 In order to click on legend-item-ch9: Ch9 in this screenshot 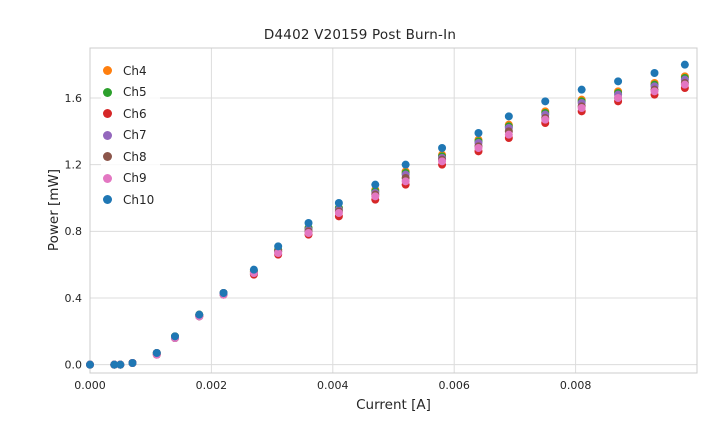, I will do `click(128, 179)`.